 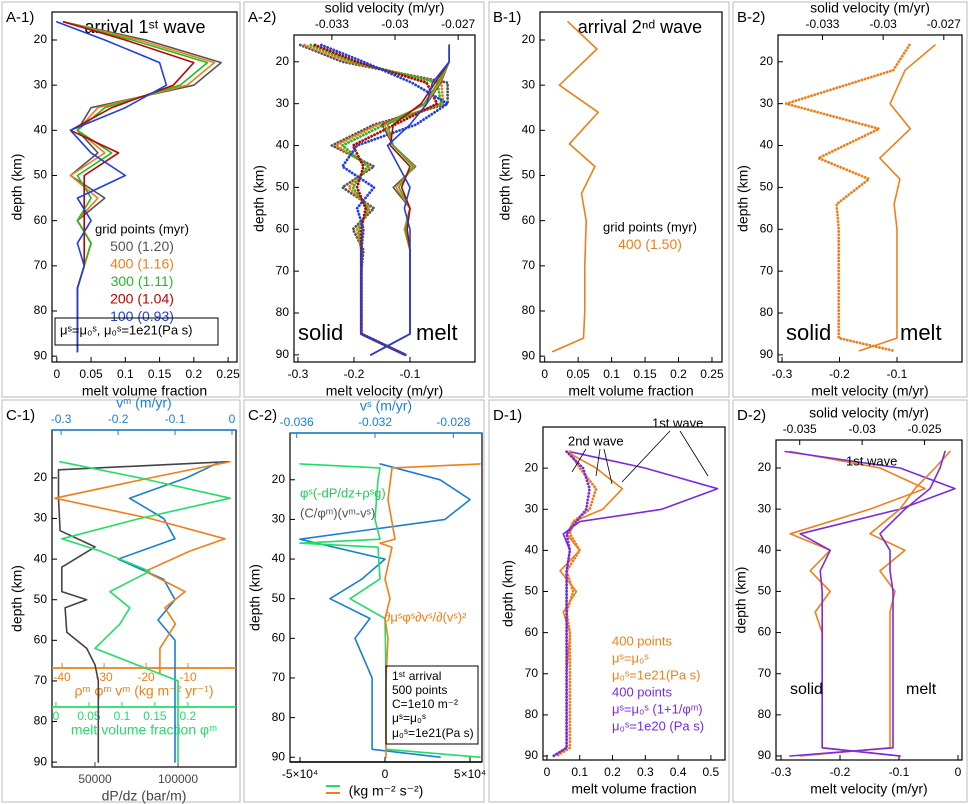 I want to click on panel-title: arrival 1ˢᵗ wave, so click(x=144, y=27).